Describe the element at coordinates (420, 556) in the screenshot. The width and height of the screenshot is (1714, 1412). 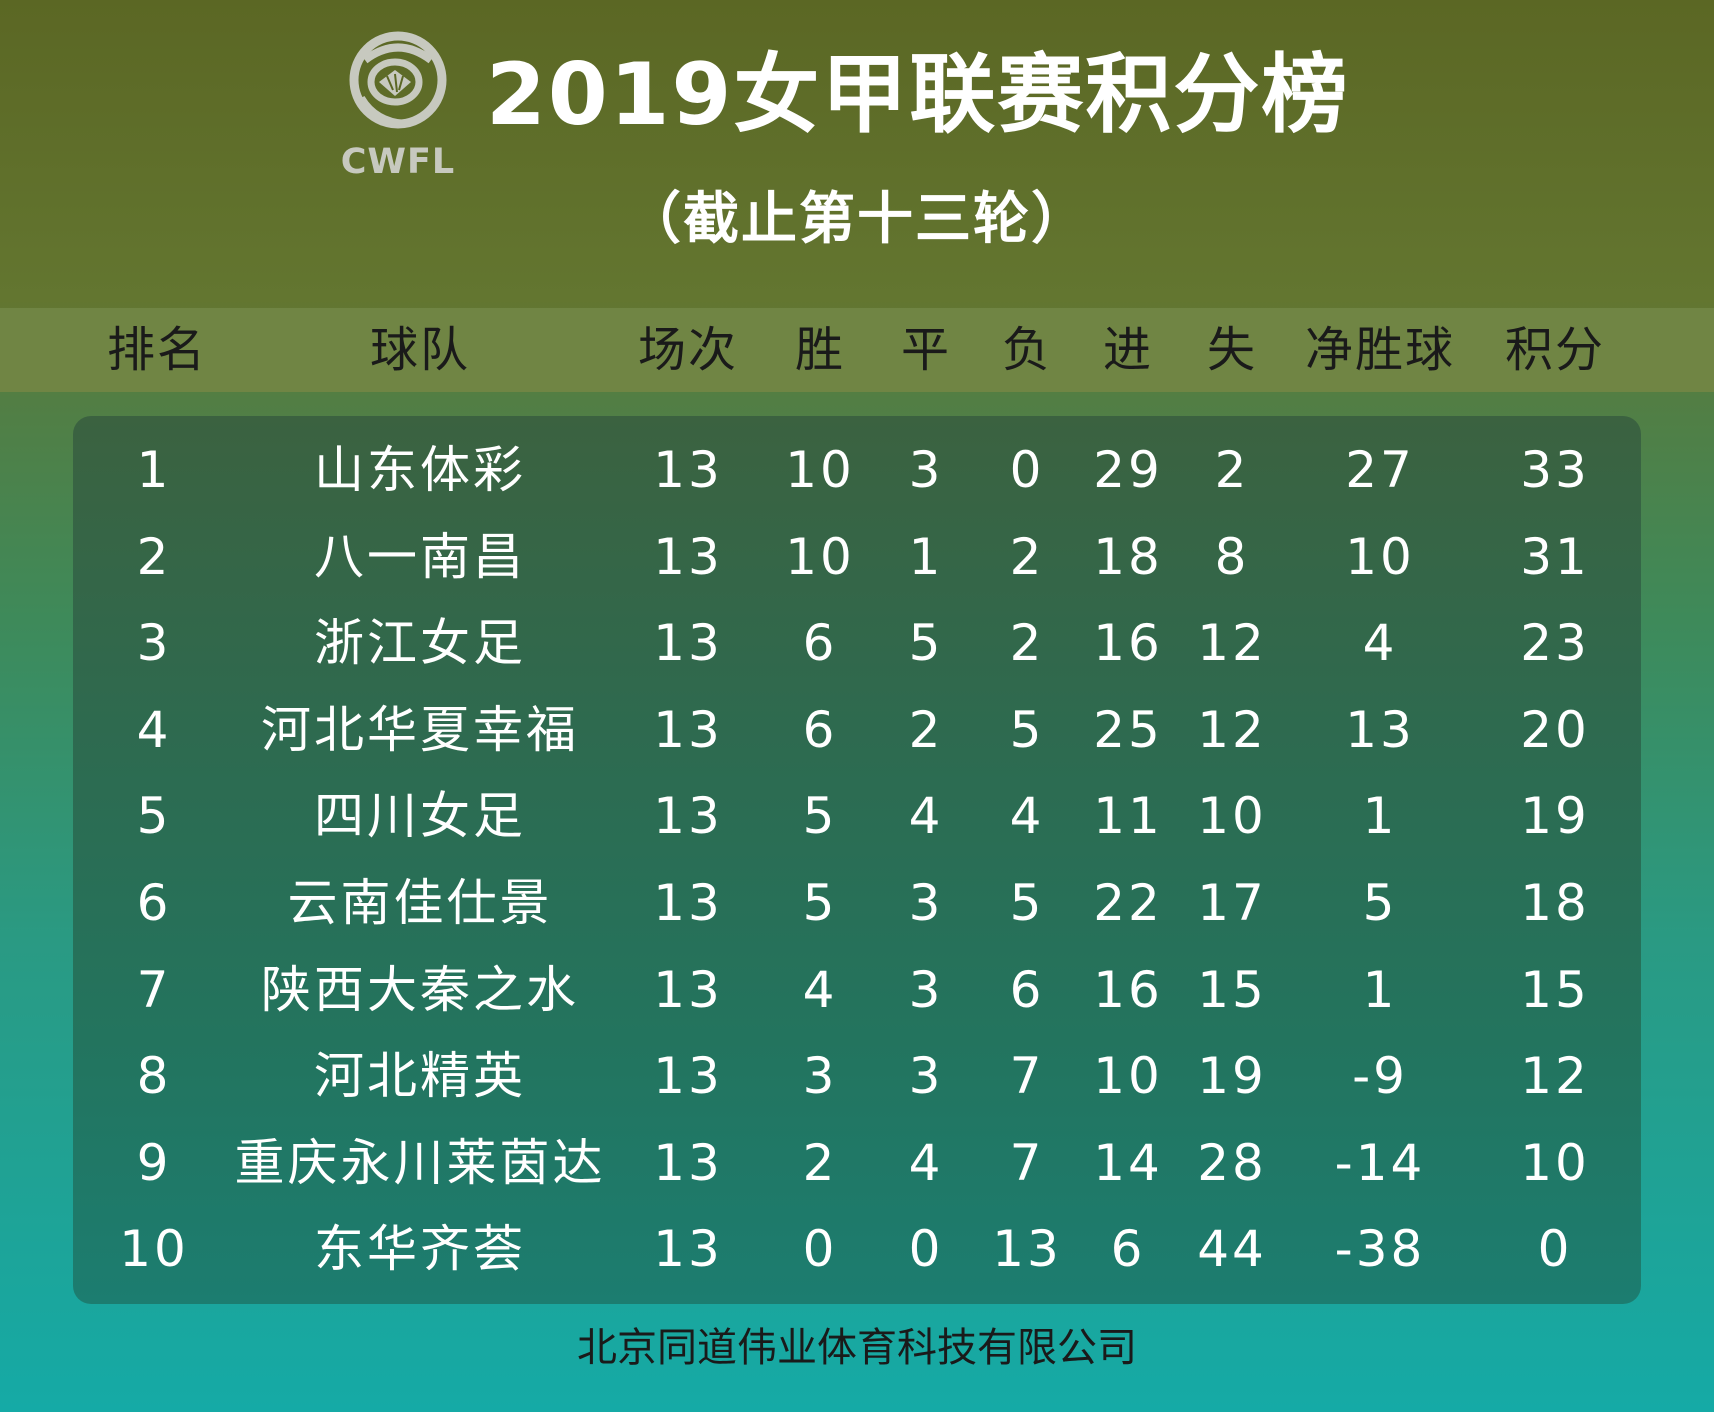
I see `cell-team: 八一南昌` at that location.